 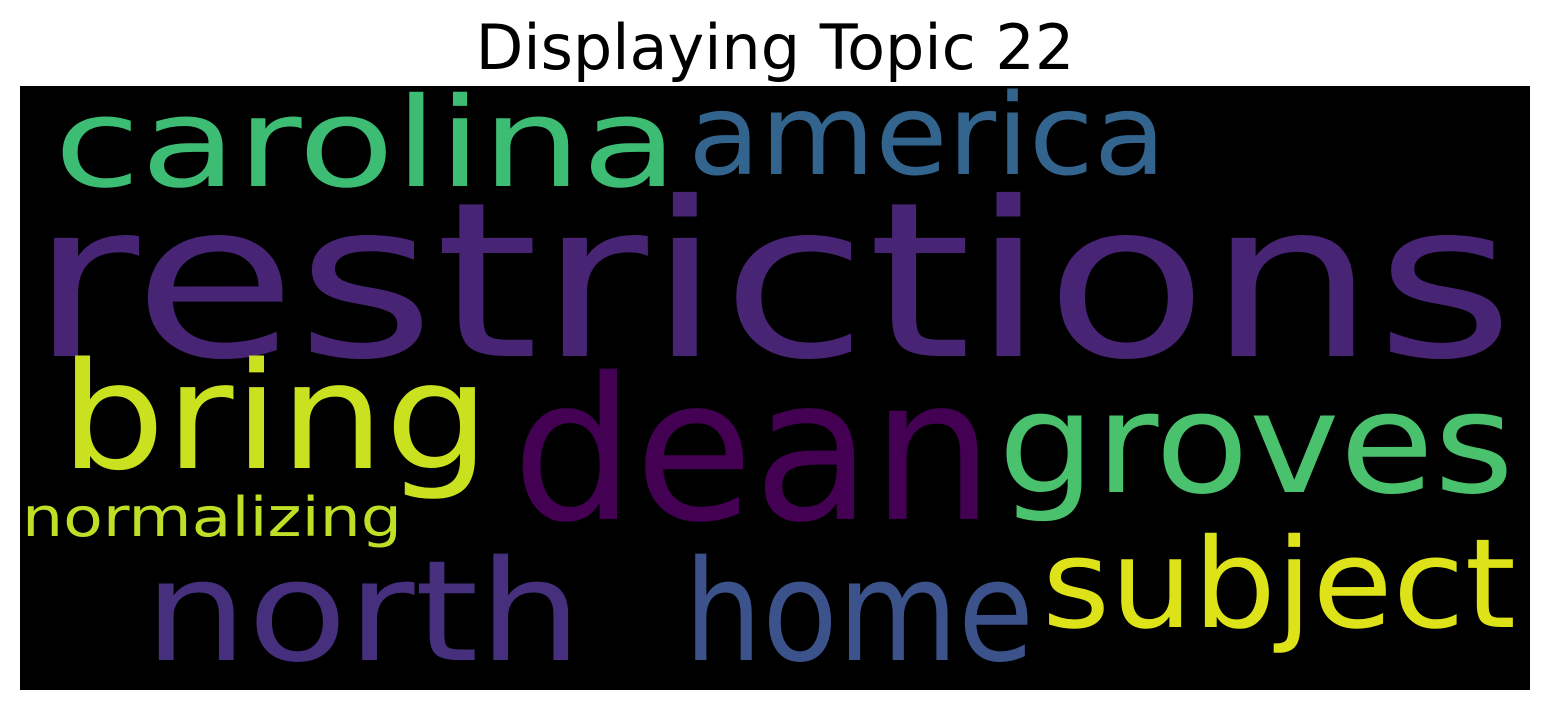 What do you see at coordinates (775, 47) in the screenshot?
I see `figure-title: Displaying Topic 22` at bounding box center [775, 47].